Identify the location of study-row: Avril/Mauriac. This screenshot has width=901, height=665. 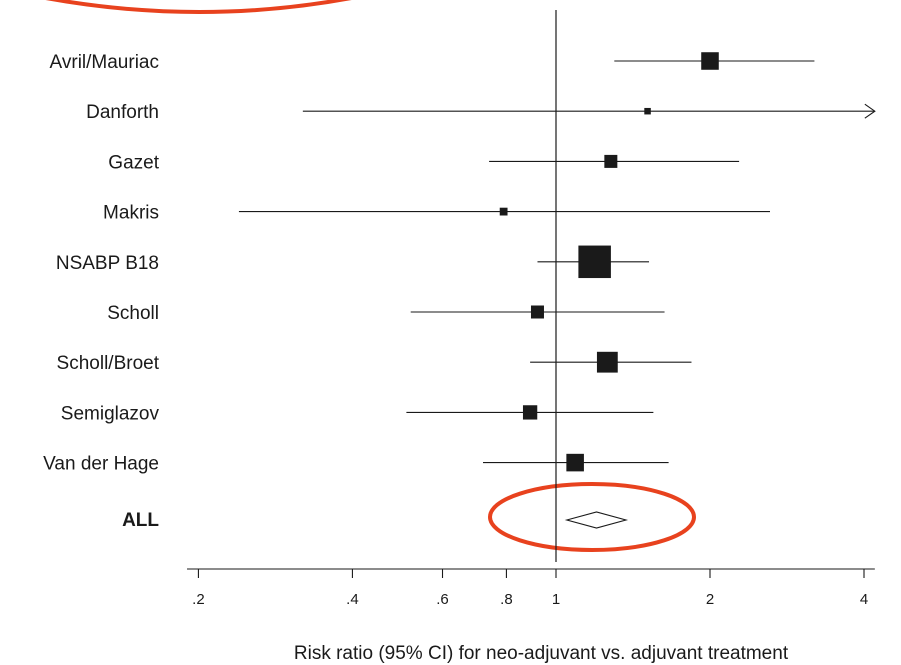
(432, 62).